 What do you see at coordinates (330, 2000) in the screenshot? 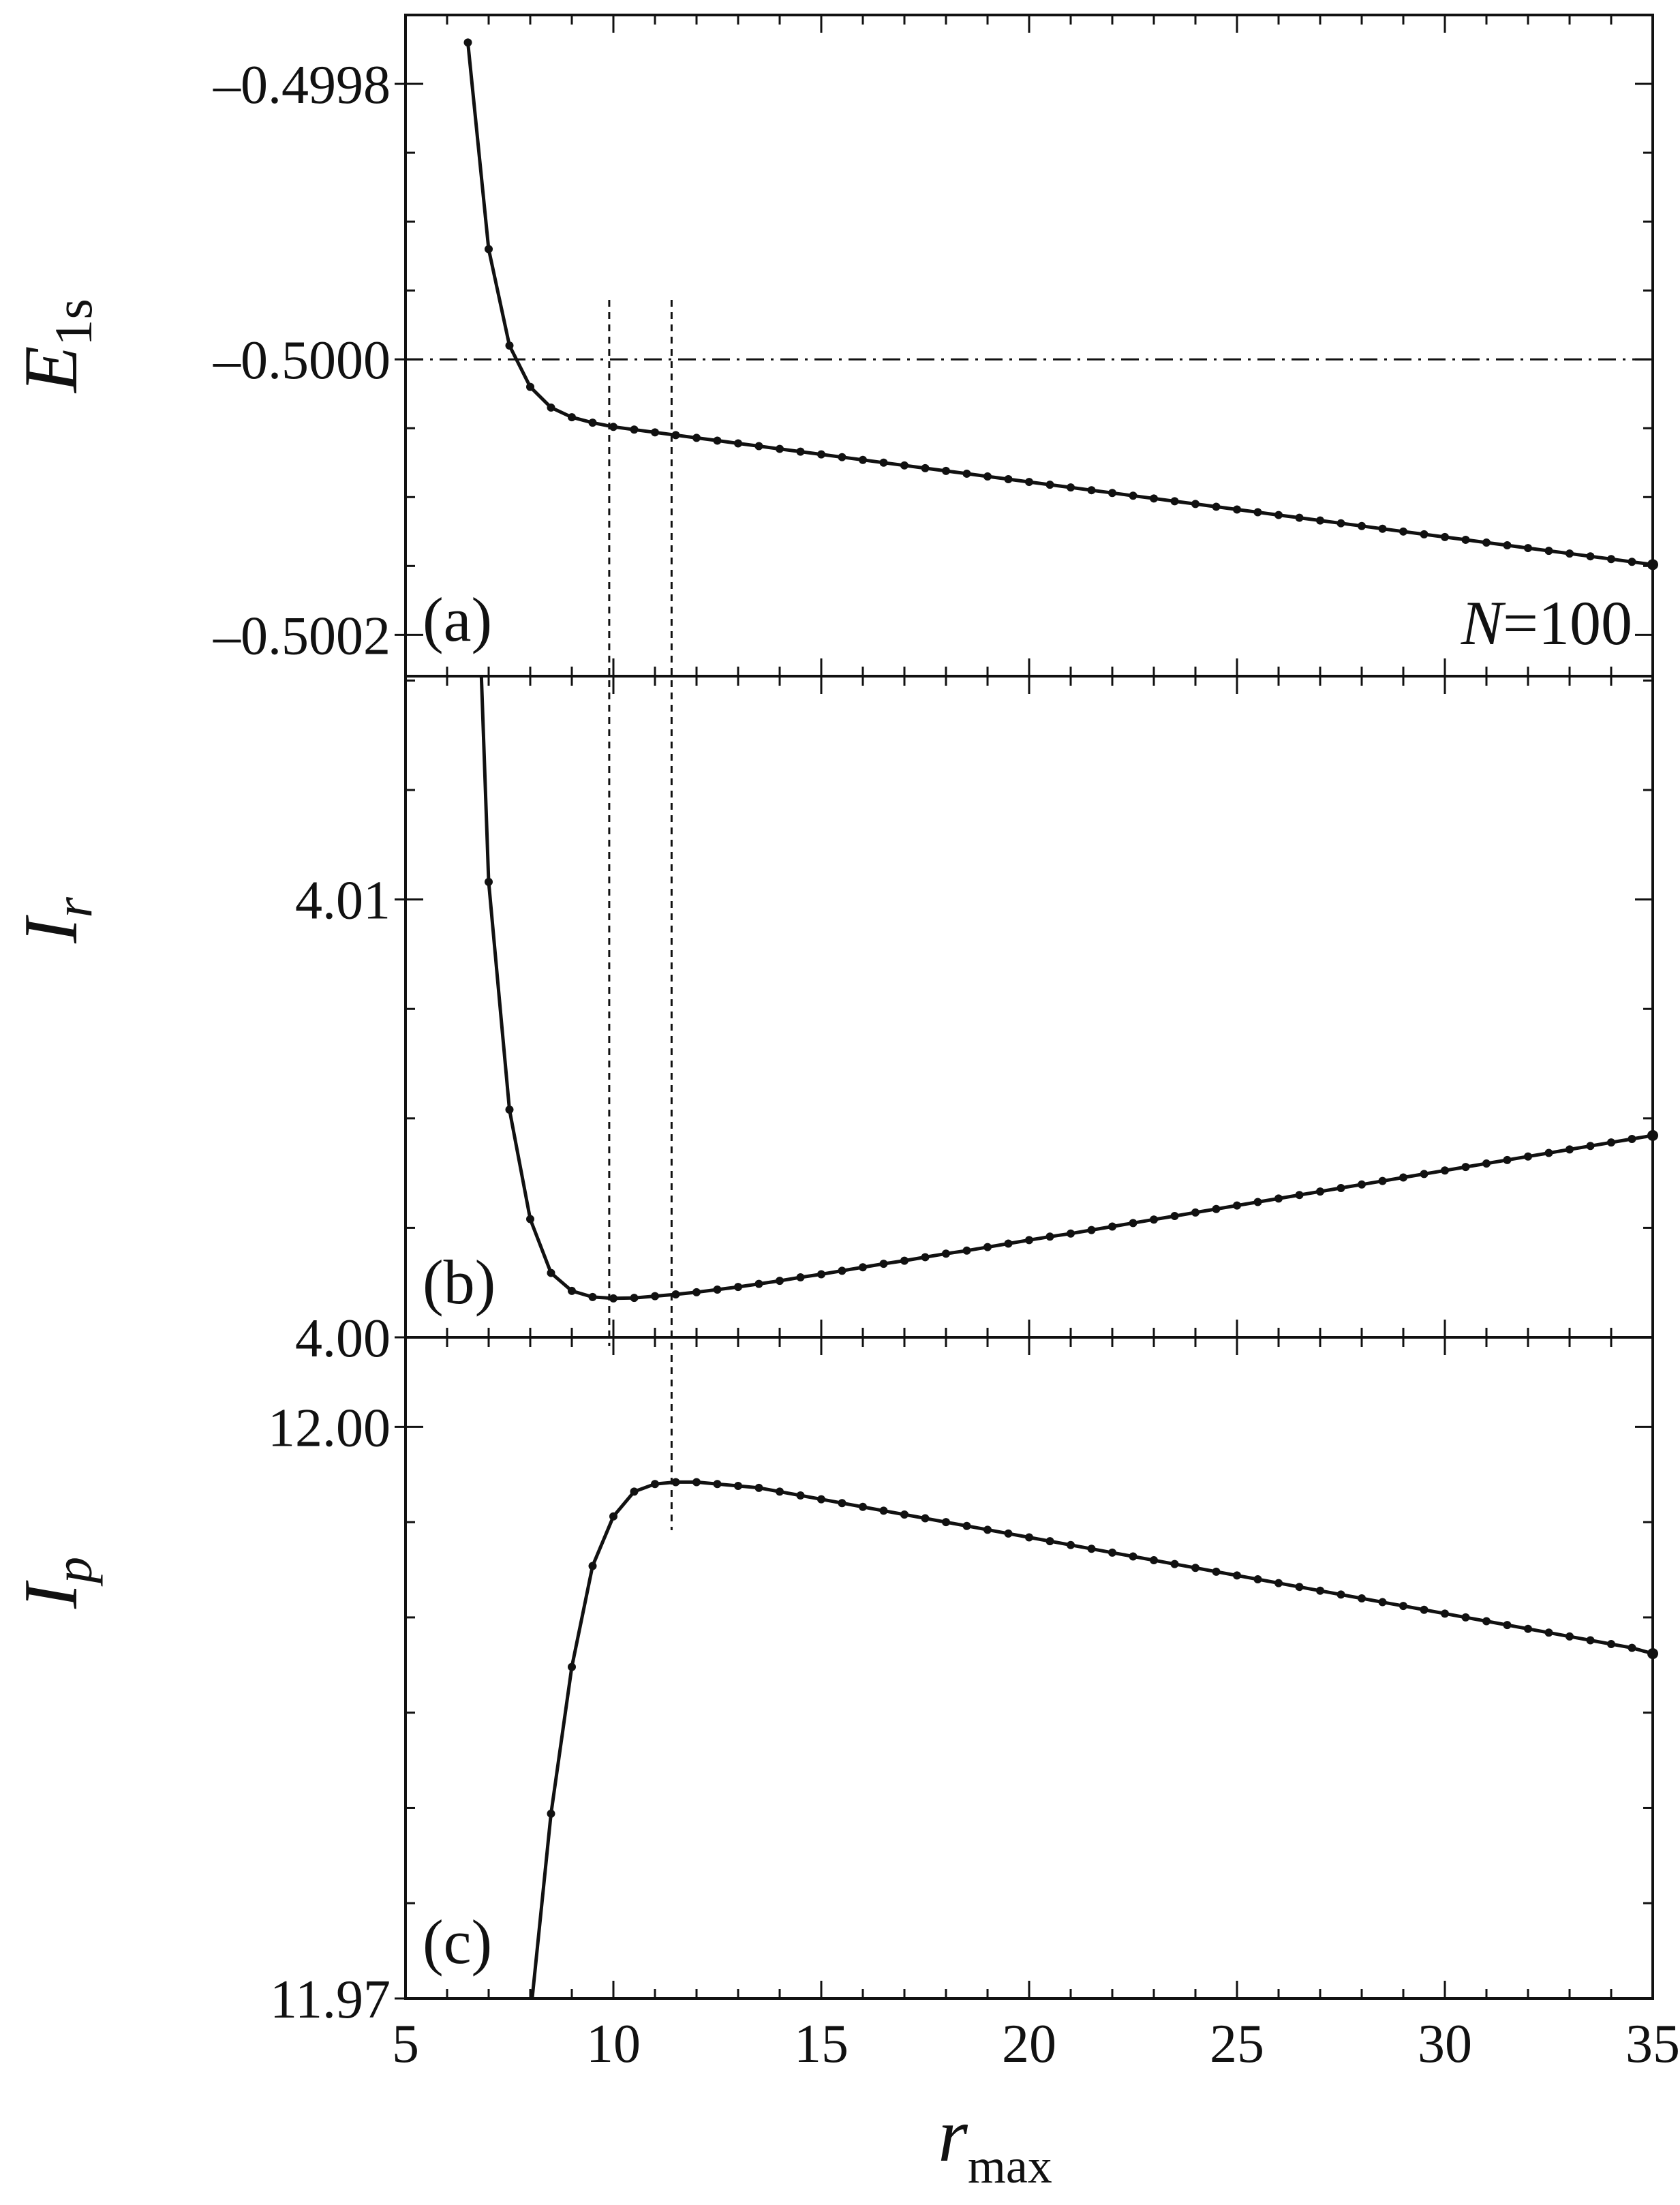
I see `y-tick-label: 11.97` at bounding box center [330, 2000].